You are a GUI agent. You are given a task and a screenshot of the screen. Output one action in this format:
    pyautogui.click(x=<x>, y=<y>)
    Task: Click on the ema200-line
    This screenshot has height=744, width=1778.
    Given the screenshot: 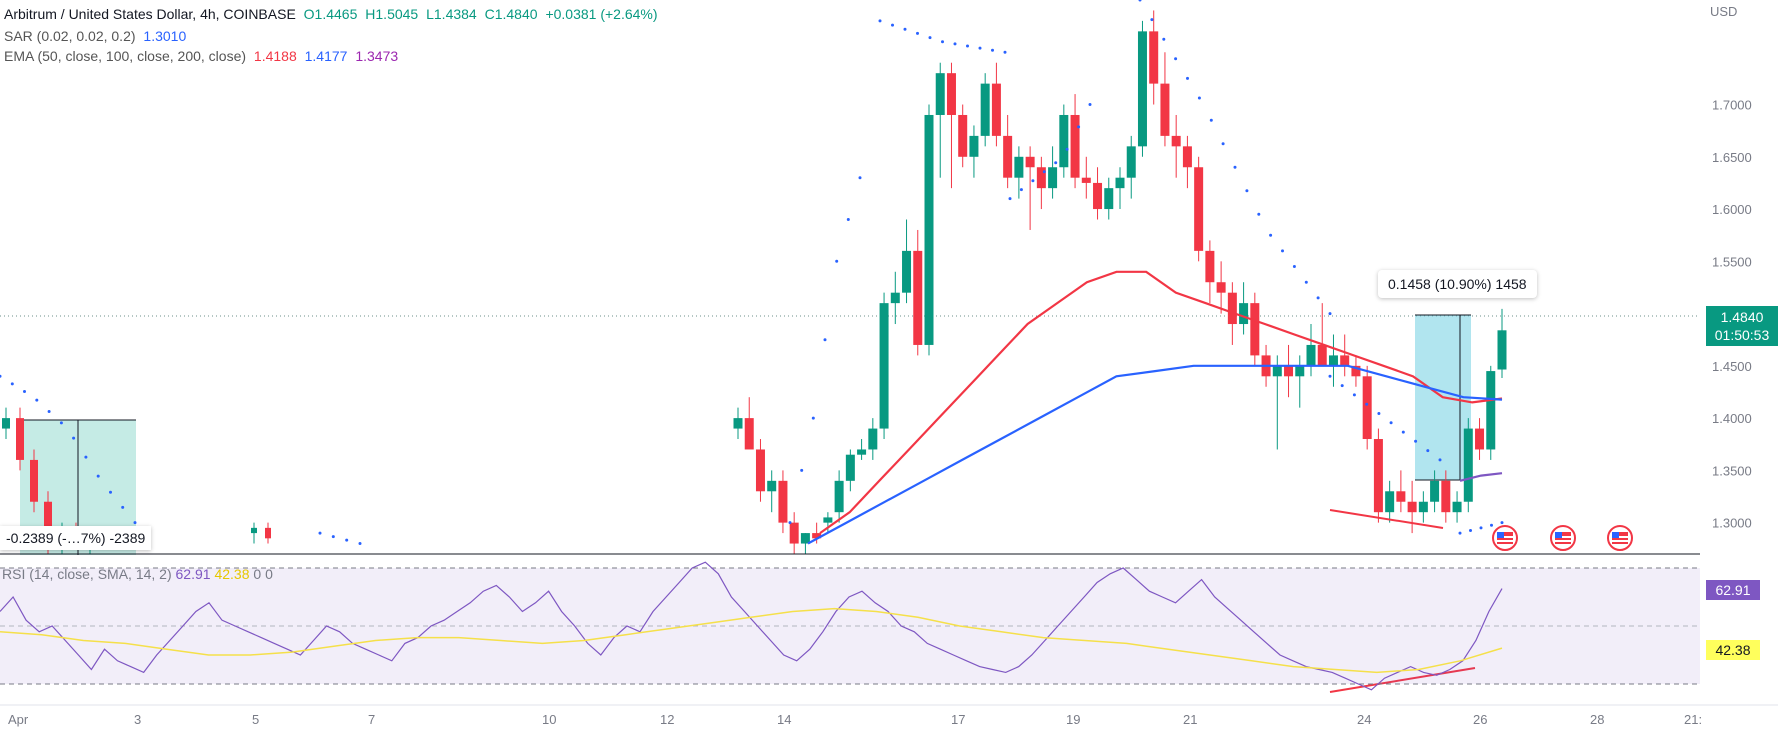 What is the action you would take?
    pyautogui.click(x=1481, y=477)
    